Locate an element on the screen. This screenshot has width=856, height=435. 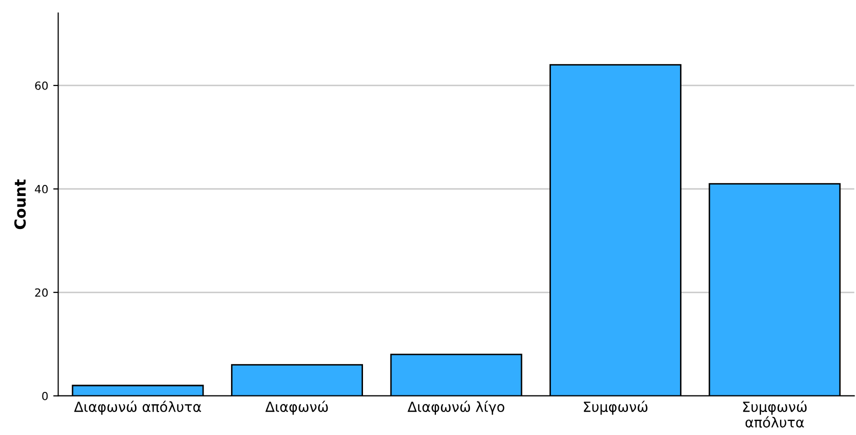
x-tick-label: Συμφωνώ απόλυτα is located at coordinates (775, 414).